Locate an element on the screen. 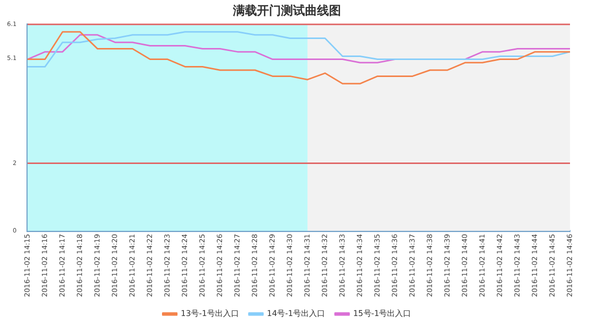 The height and width of the screenshot is (328, 600). legend-label: 14号-1号出入口 is located at coordinates (296, 313).